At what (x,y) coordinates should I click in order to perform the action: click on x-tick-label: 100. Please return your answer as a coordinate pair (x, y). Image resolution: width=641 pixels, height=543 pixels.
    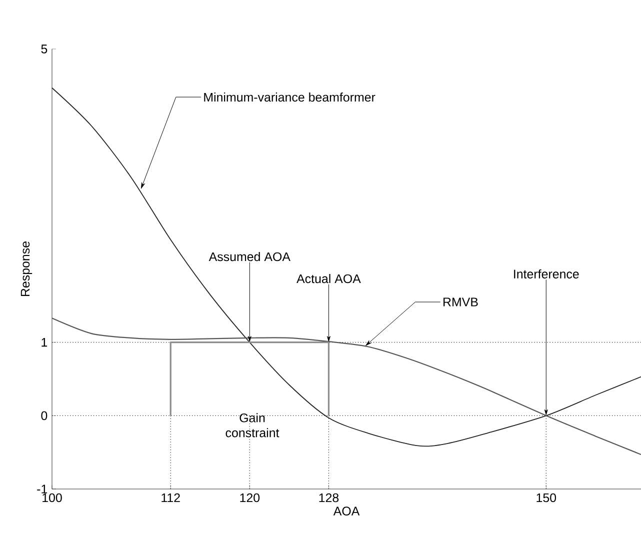
    Looking at the image, I should click on (52, 497).